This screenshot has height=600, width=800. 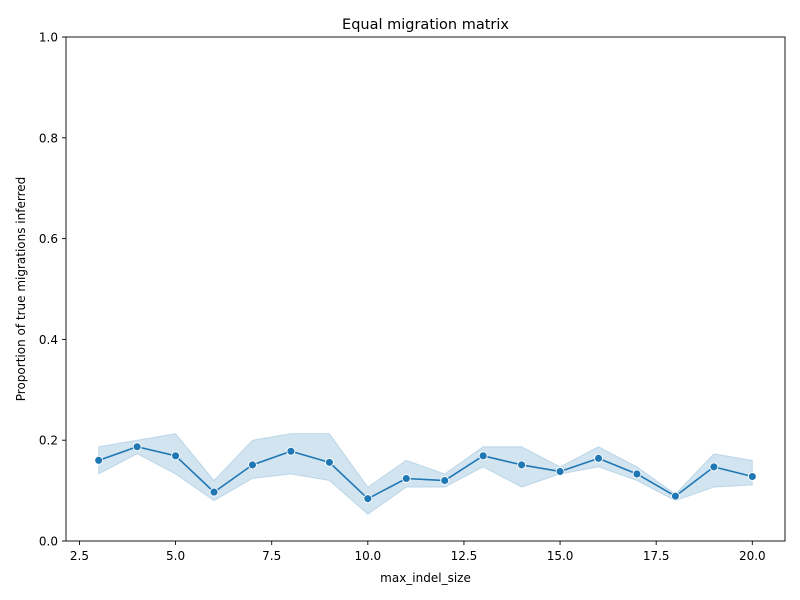 I want to click on x-tick-label: 2.5, so click(x=79, y=556).